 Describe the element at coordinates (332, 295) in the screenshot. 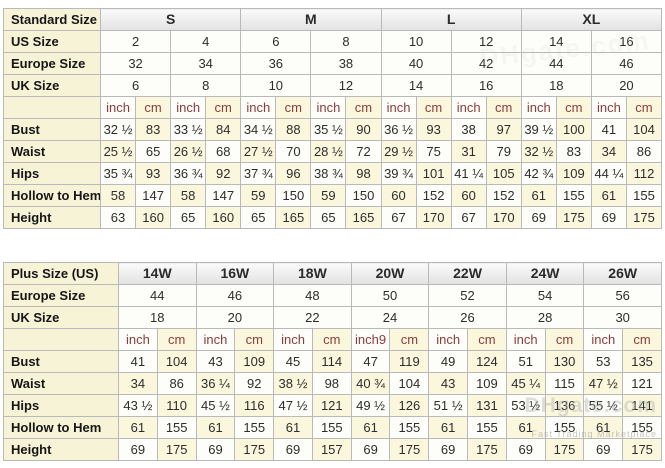

I see `size-conversion-row: Europe Size 44 46 48 50 52 54 56` at that location.